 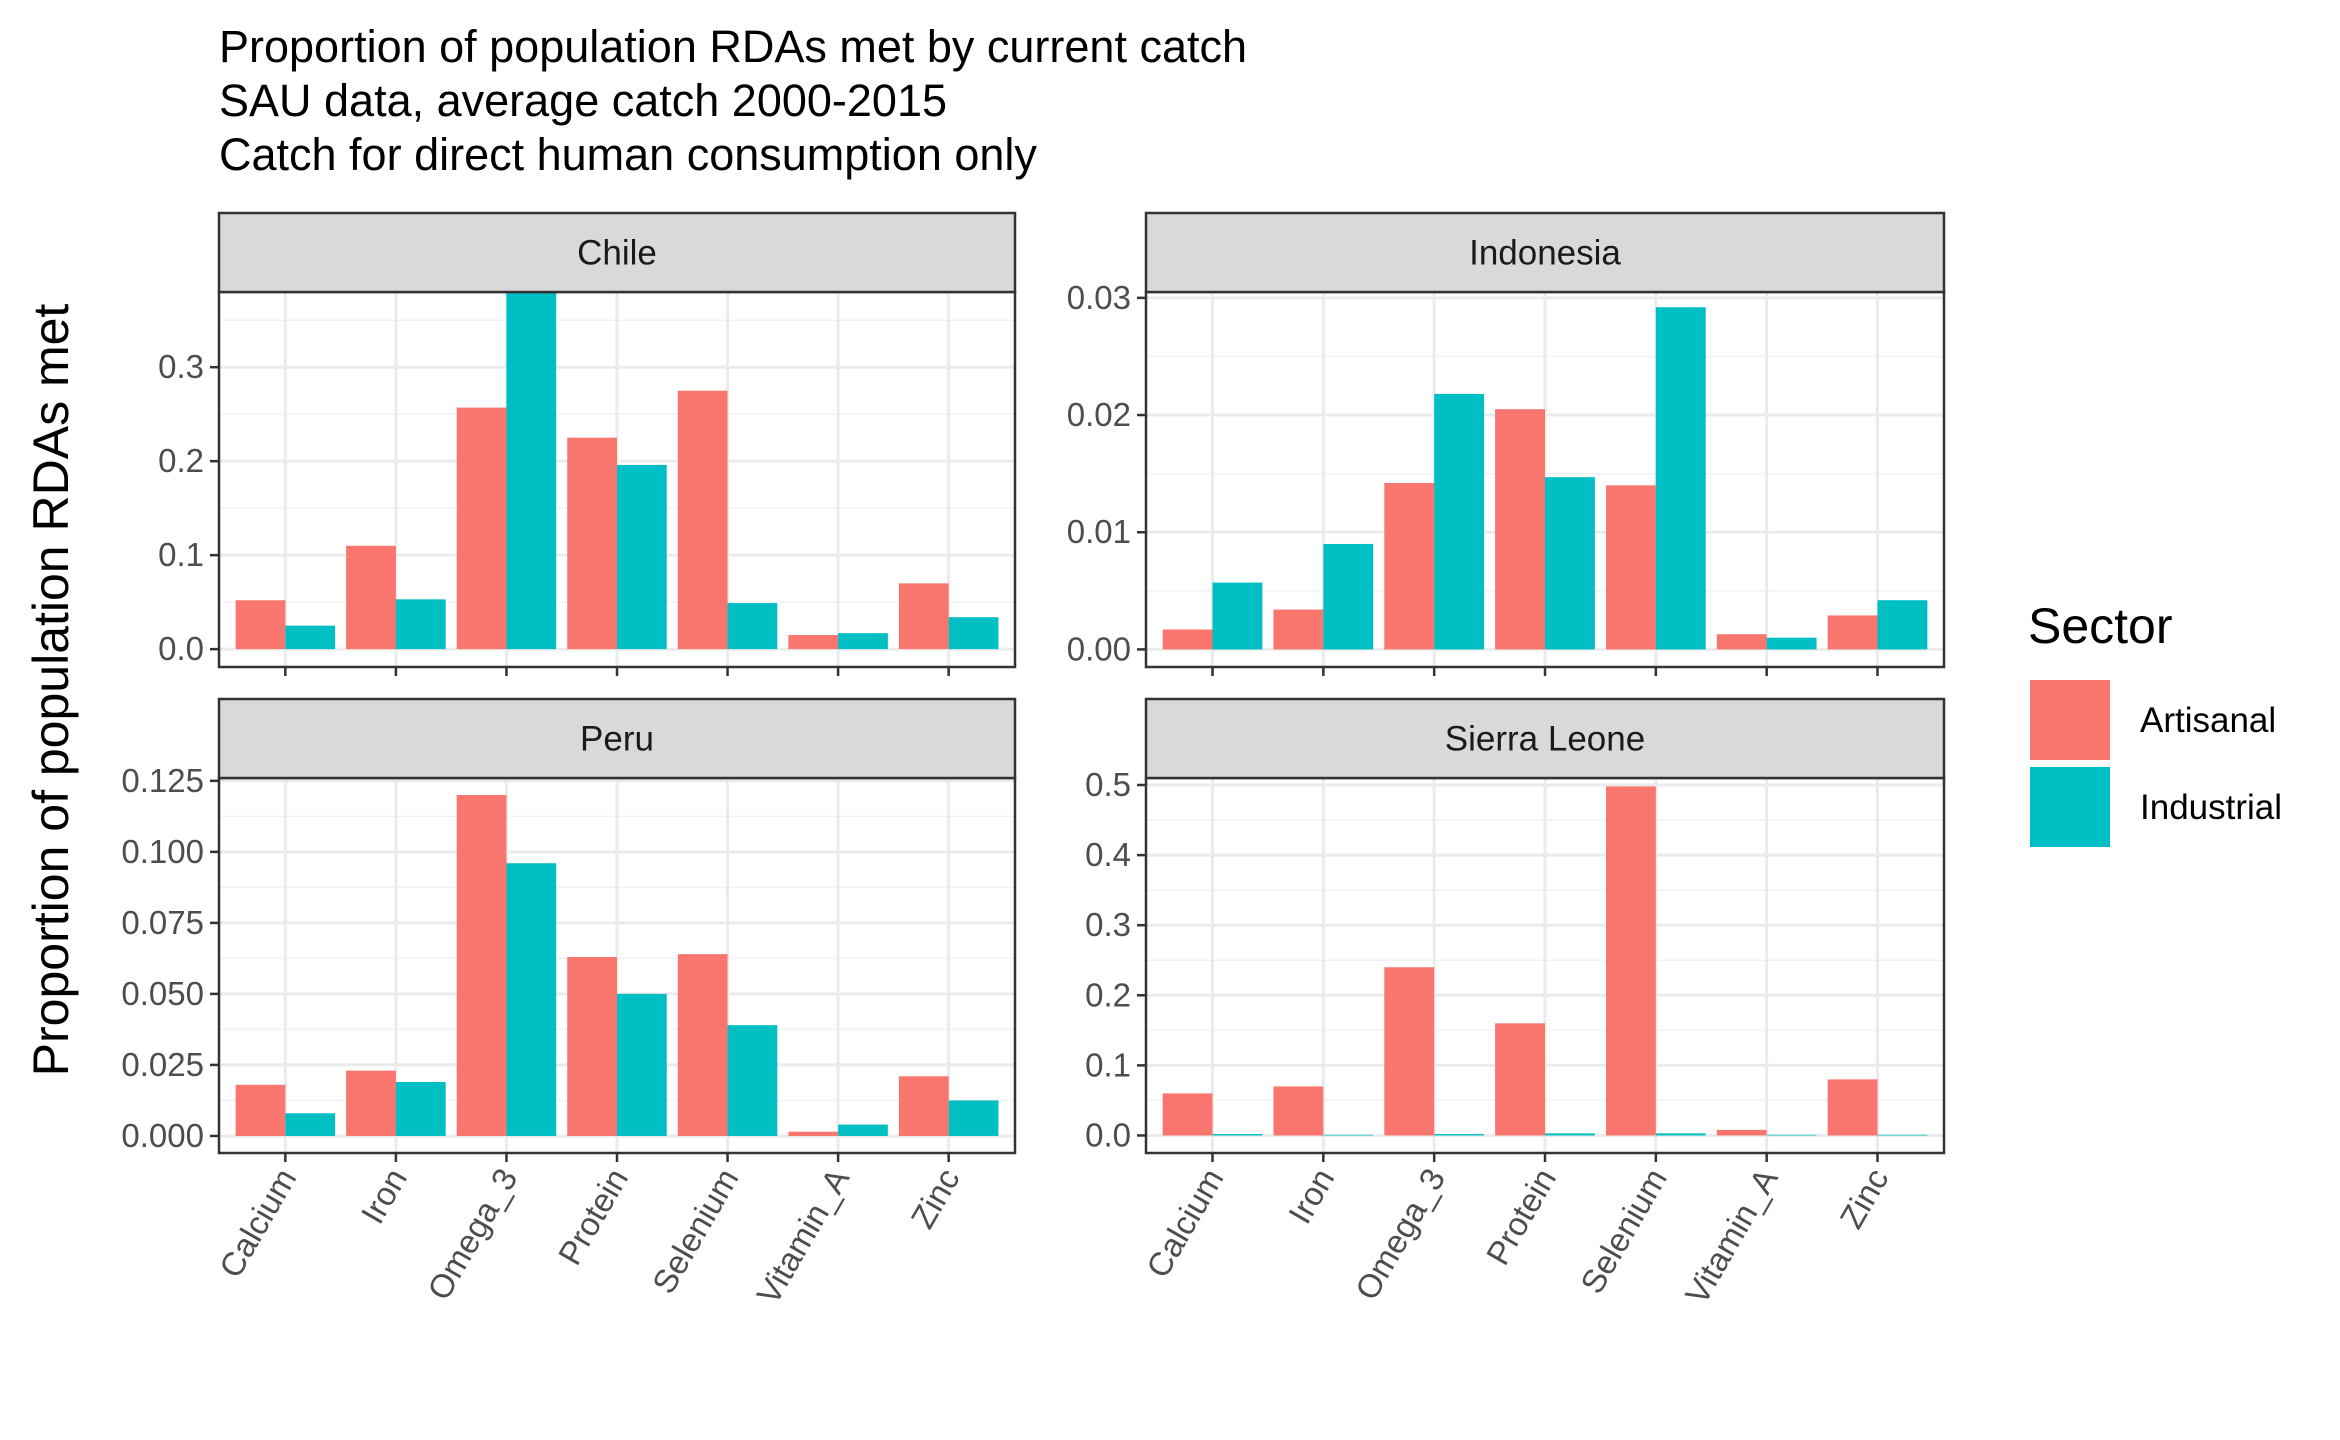 I want to click on y-tick-label: 0.000, so click(x=162, y=1135).